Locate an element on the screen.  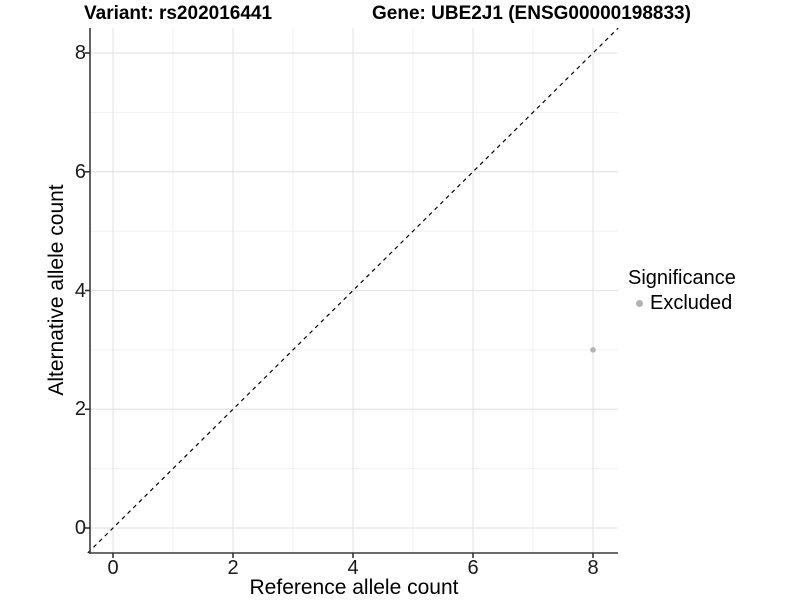
y-axis-title-text: Alternative allele count is located at coordinates (56, 290).